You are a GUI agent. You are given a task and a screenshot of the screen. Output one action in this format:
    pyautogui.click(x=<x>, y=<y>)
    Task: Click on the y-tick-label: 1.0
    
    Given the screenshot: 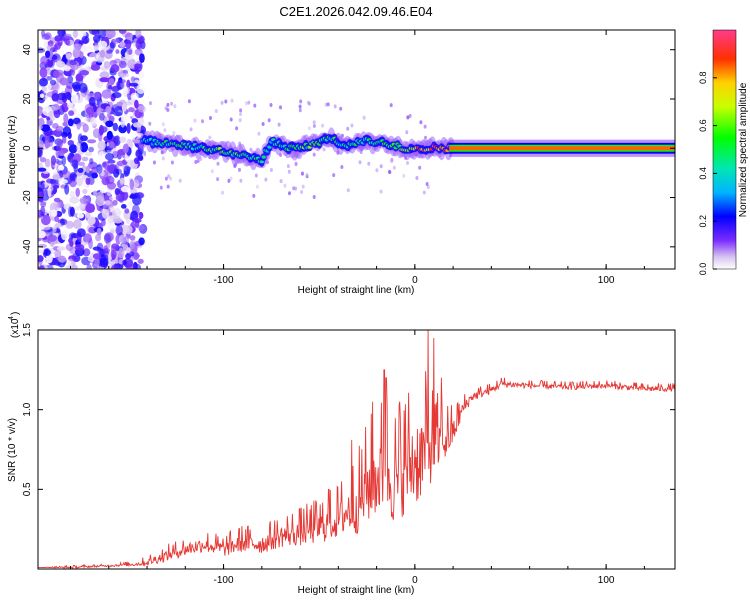 What is the action you would take?
    pyautogui.click(x=27, y=409)
    